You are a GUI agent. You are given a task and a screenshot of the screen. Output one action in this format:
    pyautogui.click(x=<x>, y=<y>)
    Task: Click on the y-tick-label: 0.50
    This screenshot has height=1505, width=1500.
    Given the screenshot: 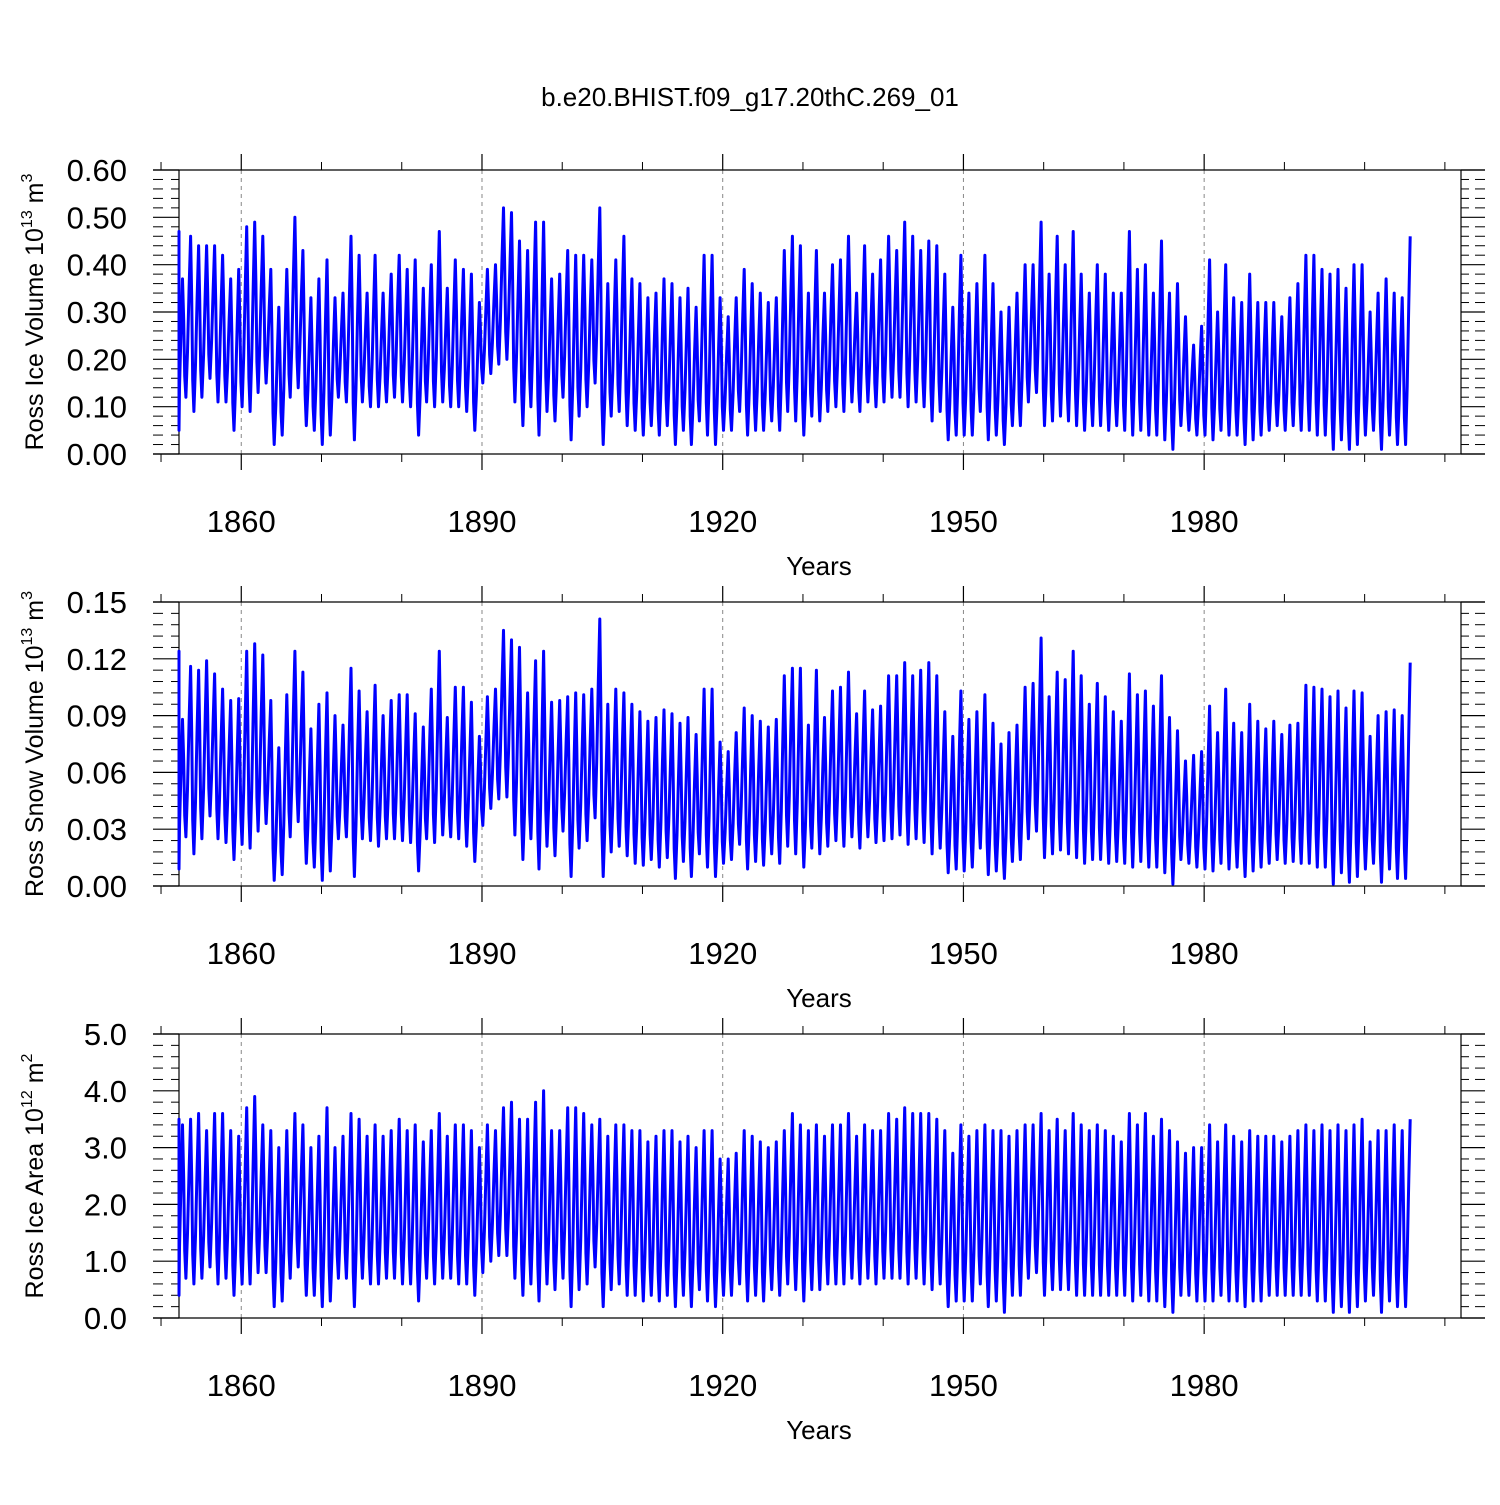 What is the action you would take?
    pyautogui.click(x=97, y=217)
    